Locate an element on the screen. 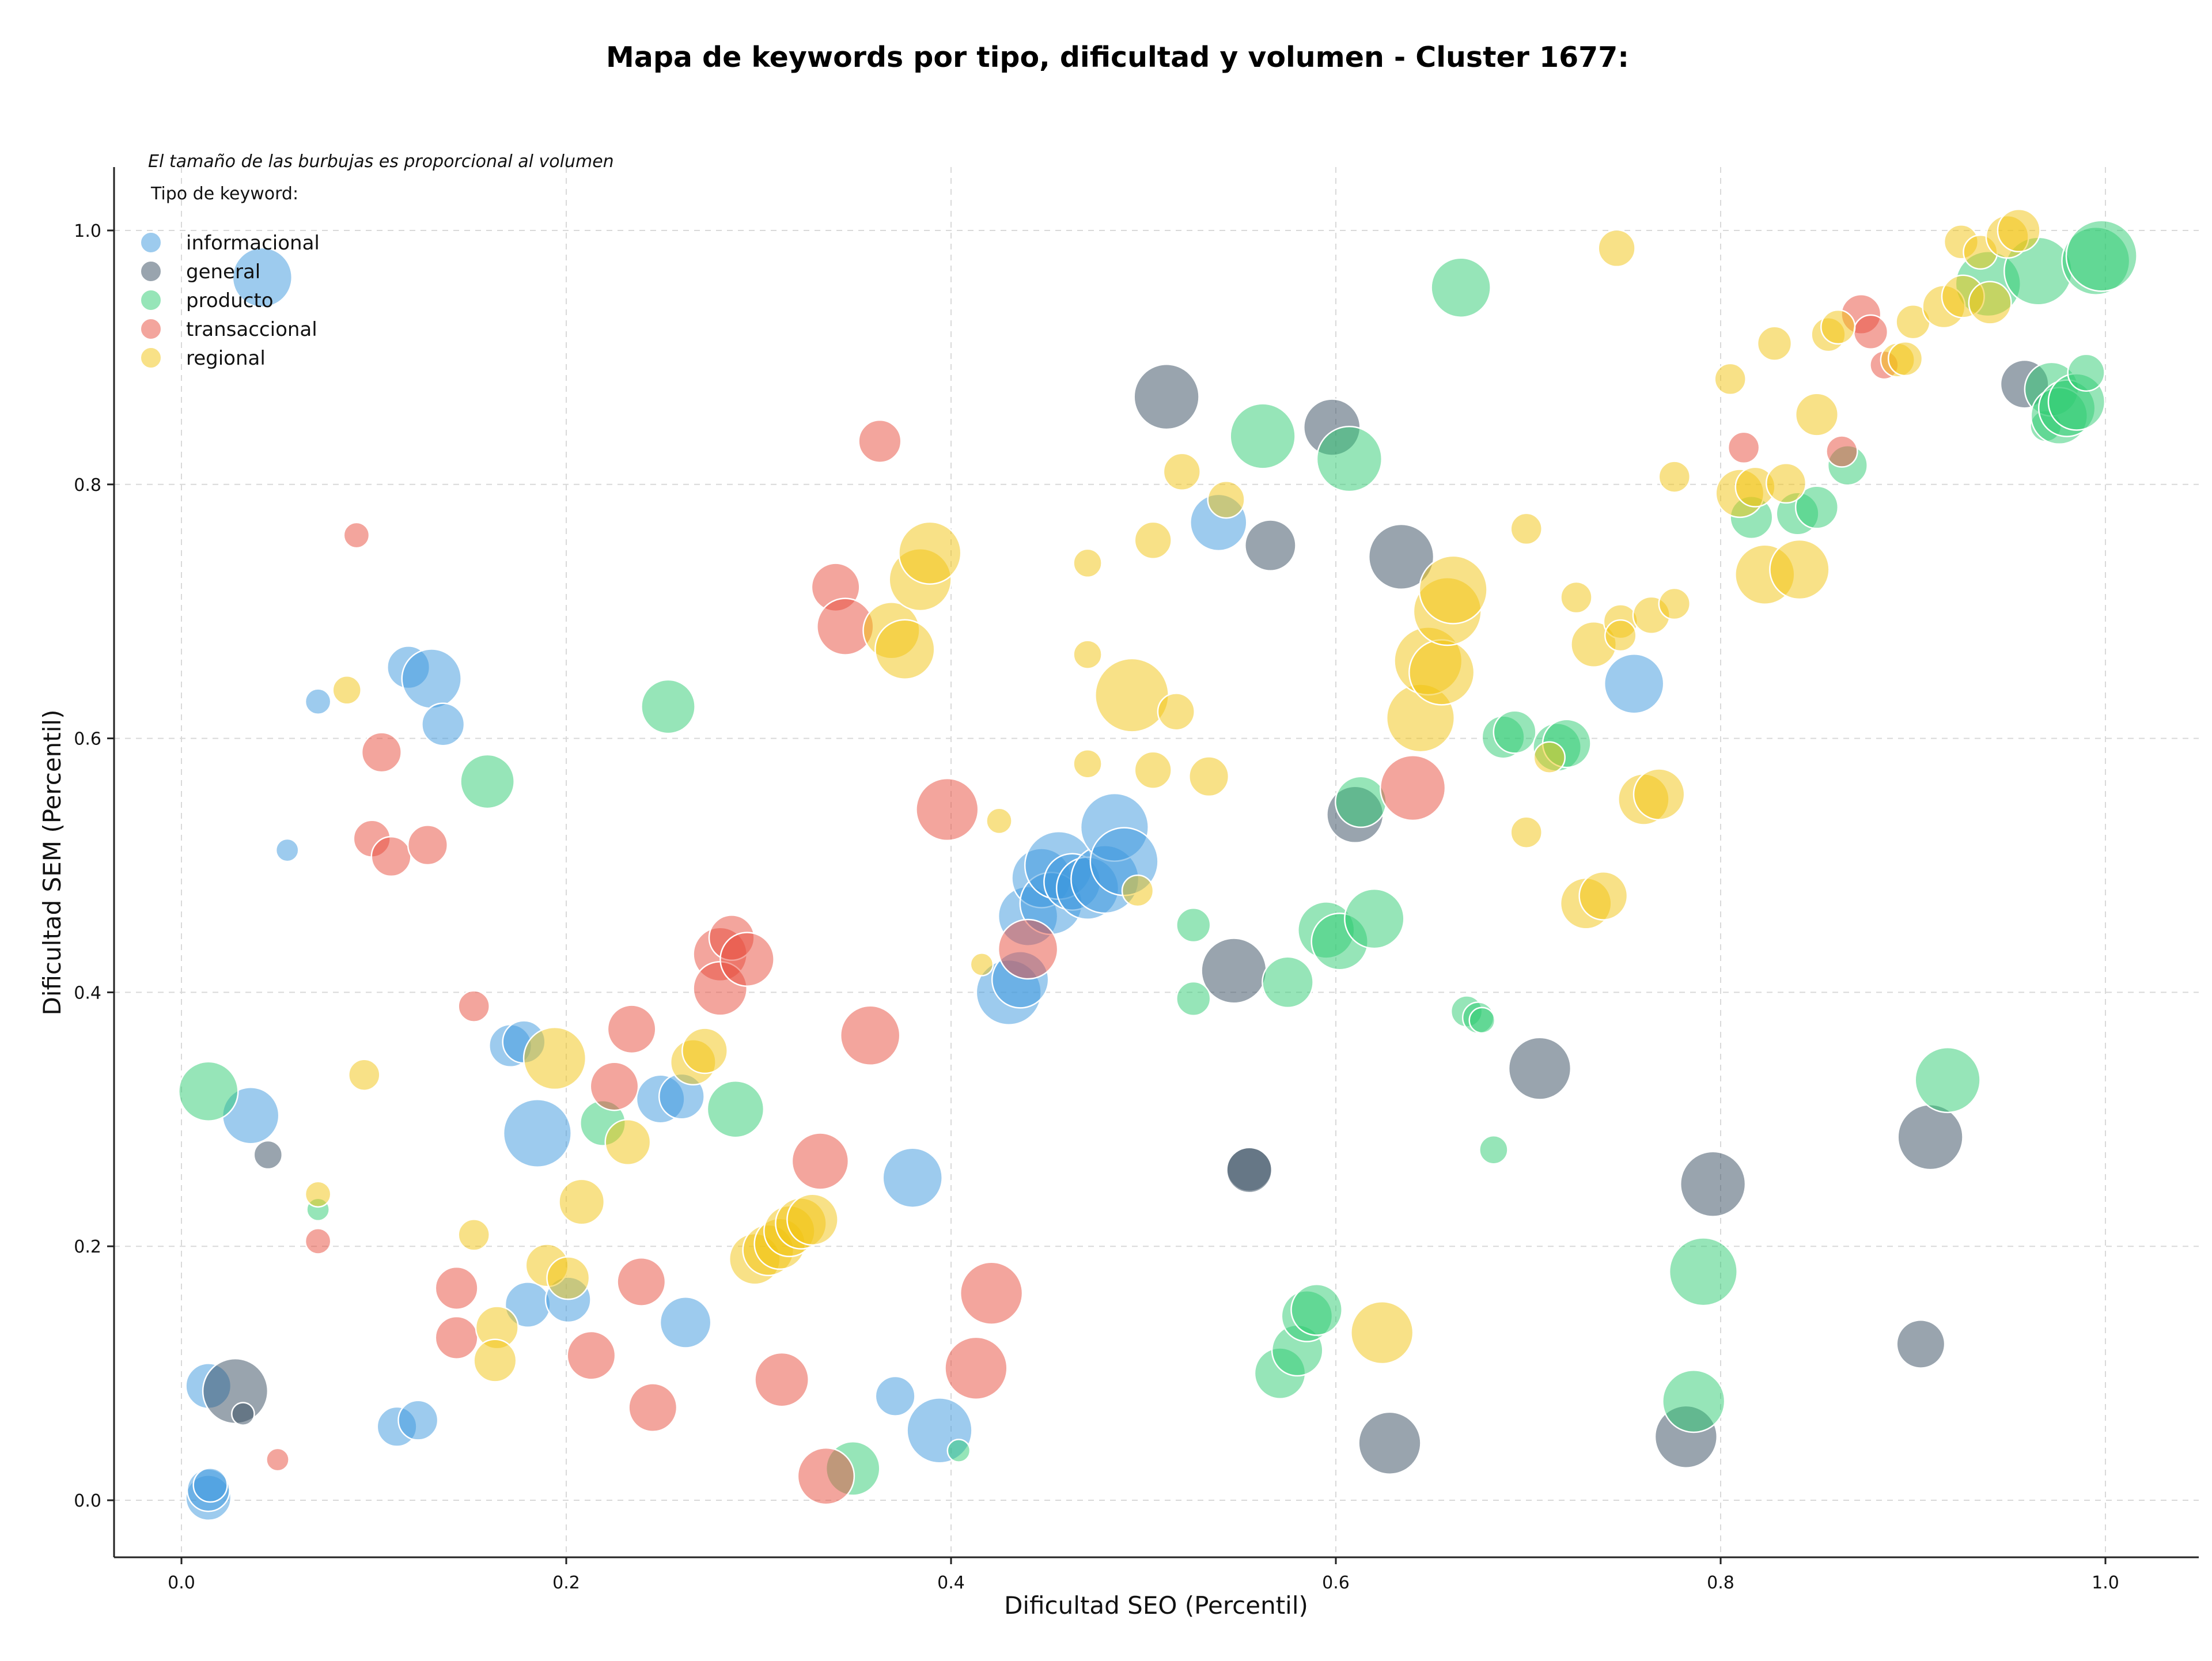  y-tick-label: 0.4 is located at coordinates (87, 993).